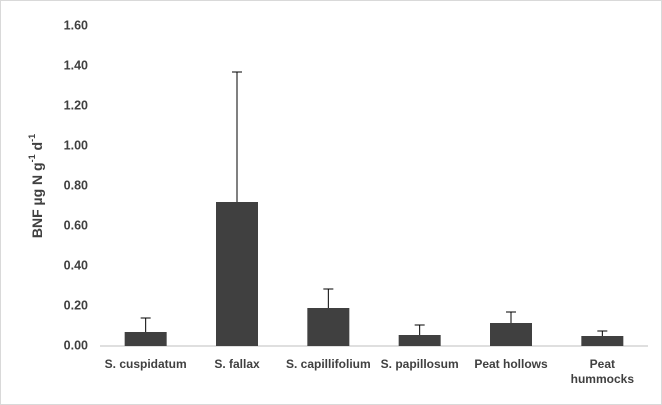 Image resolution: width=662 pixels, height=405 pixels. What do you see at coordinates (37, 148) in the screenshot?
I see `y-label-part: d` at bounding box center [37, 148].